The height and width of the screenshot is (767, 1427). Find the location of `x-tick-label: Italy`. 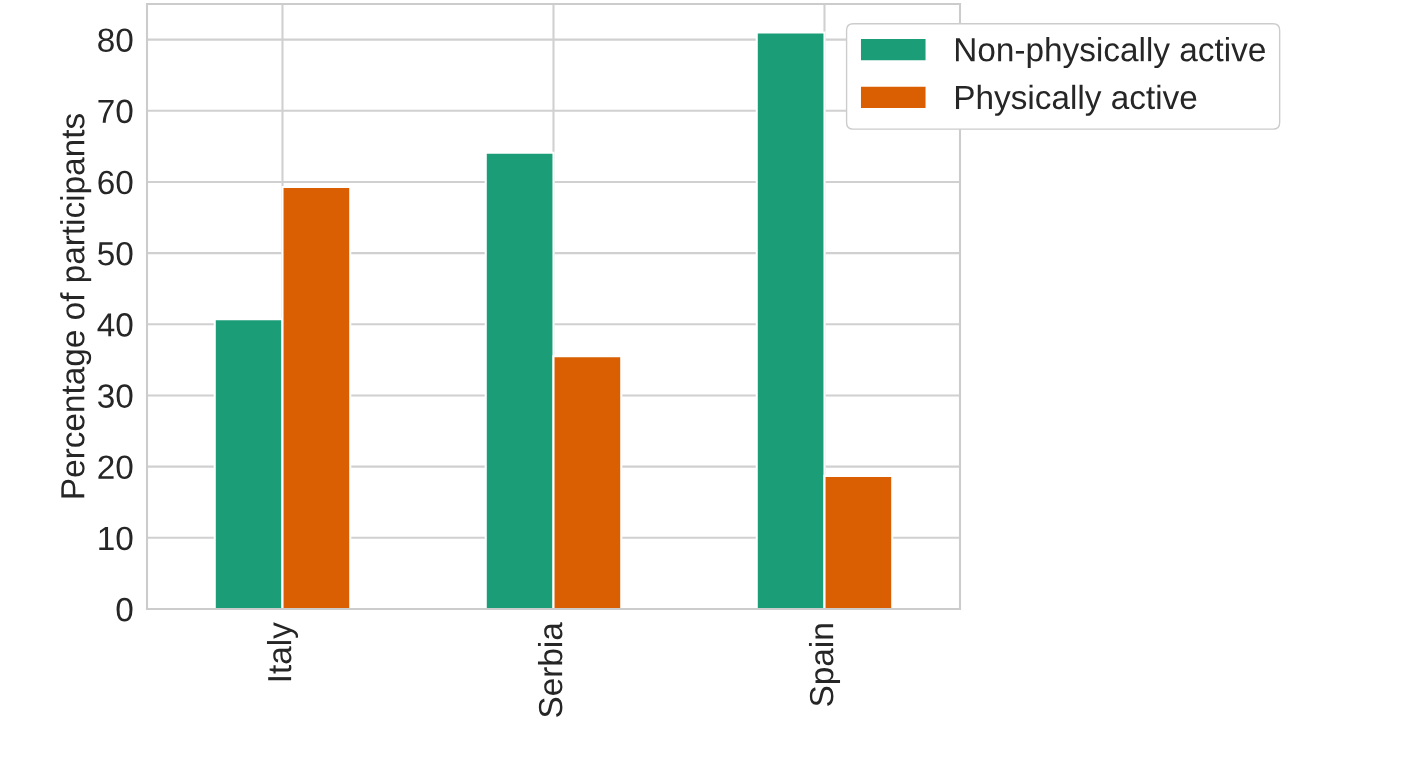

x-tick-label: Italy is located at coordinates (282, 651).